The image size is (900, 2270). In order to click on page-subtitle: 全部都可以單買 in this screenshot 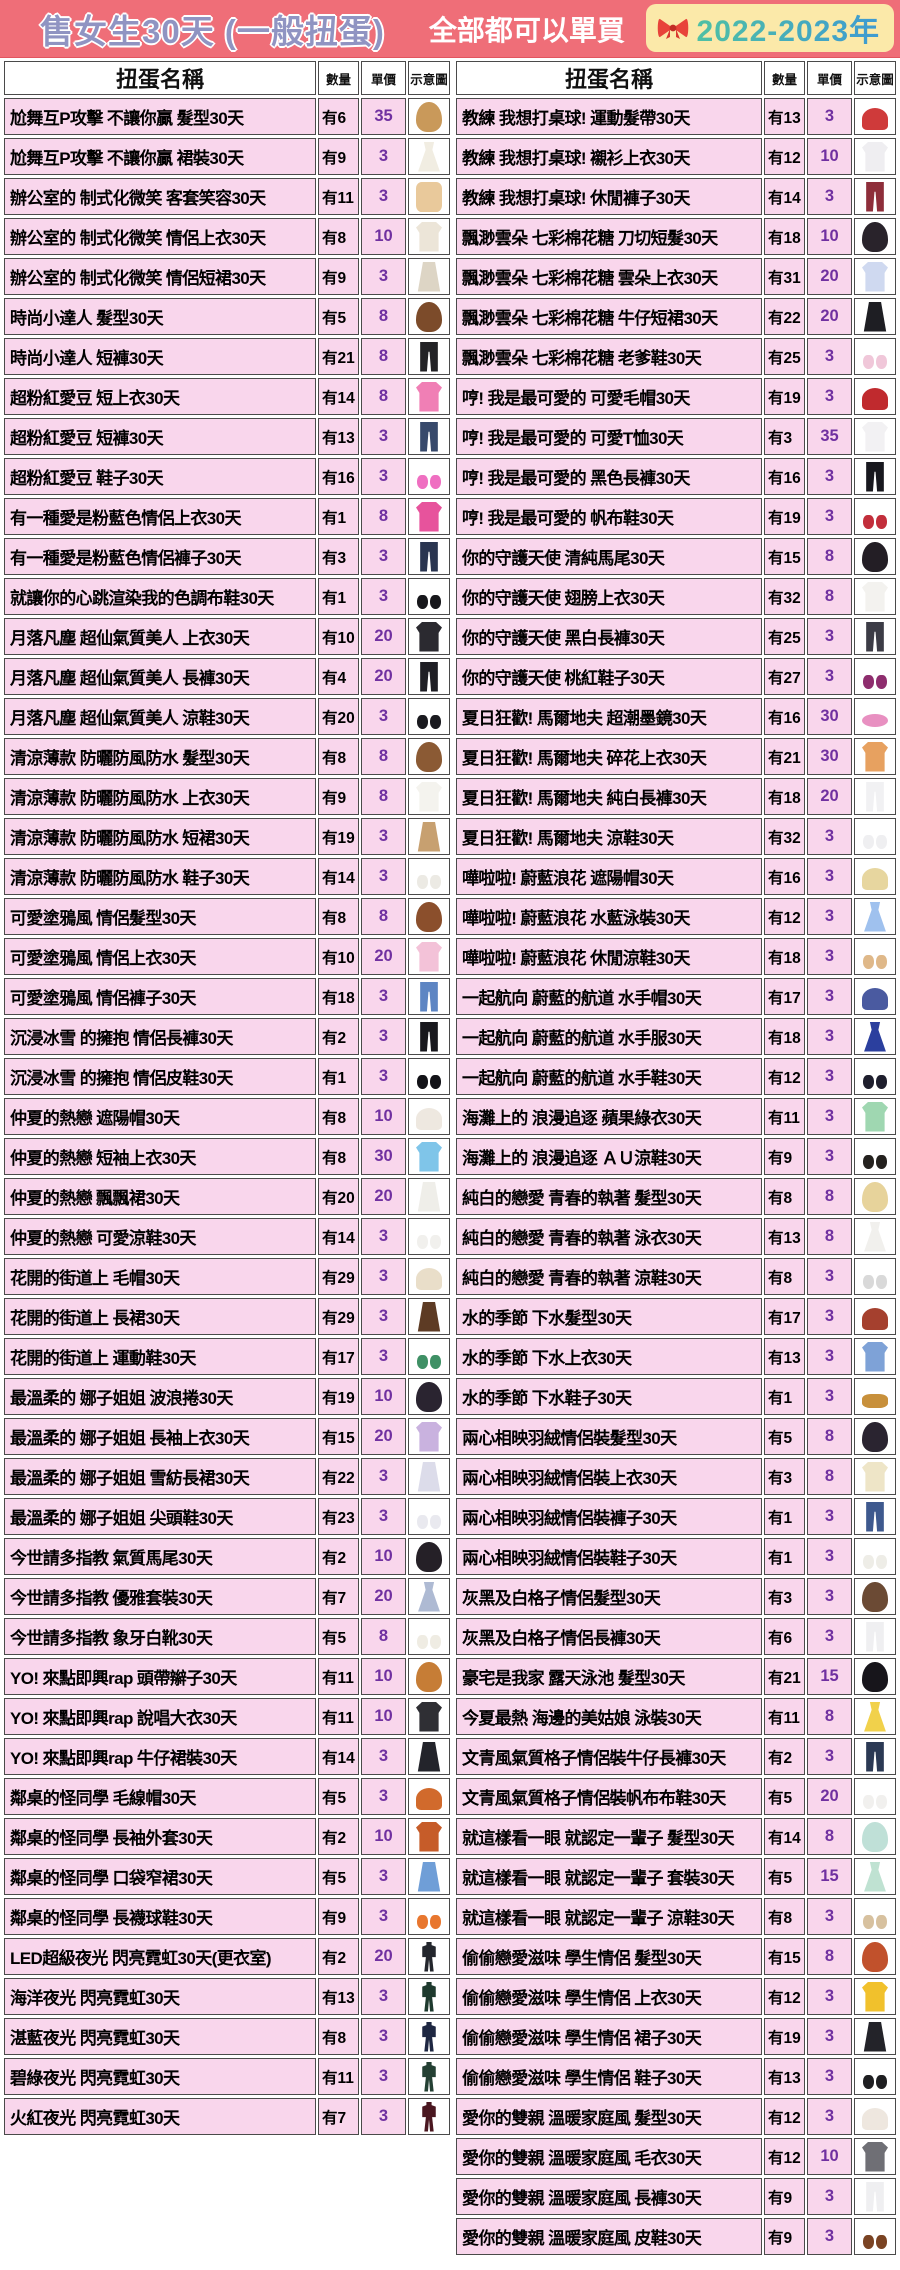, I will do `click(526, 30)`.